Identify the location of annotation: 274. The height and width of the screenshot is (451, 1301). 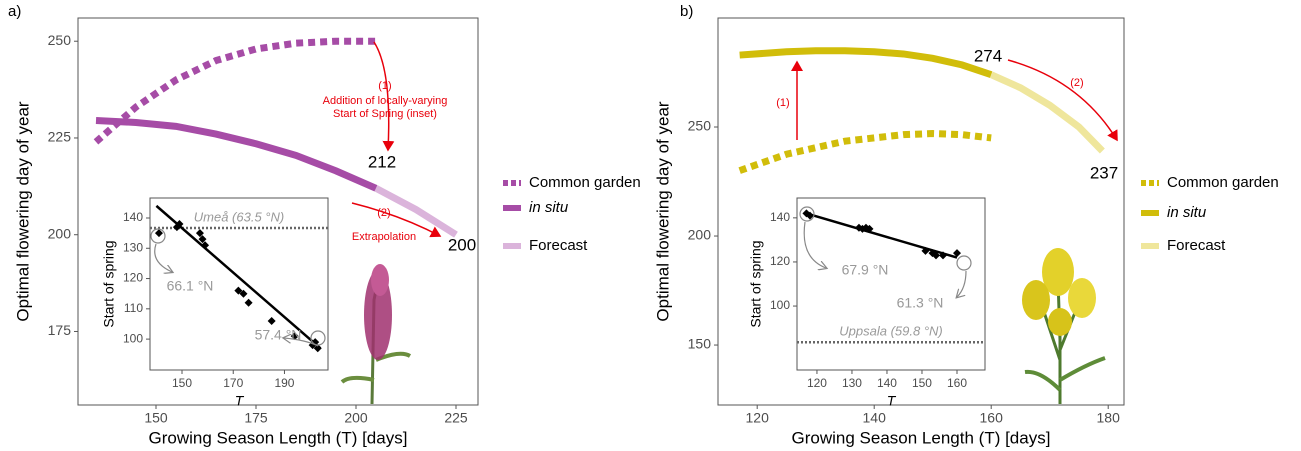
(988, 55).